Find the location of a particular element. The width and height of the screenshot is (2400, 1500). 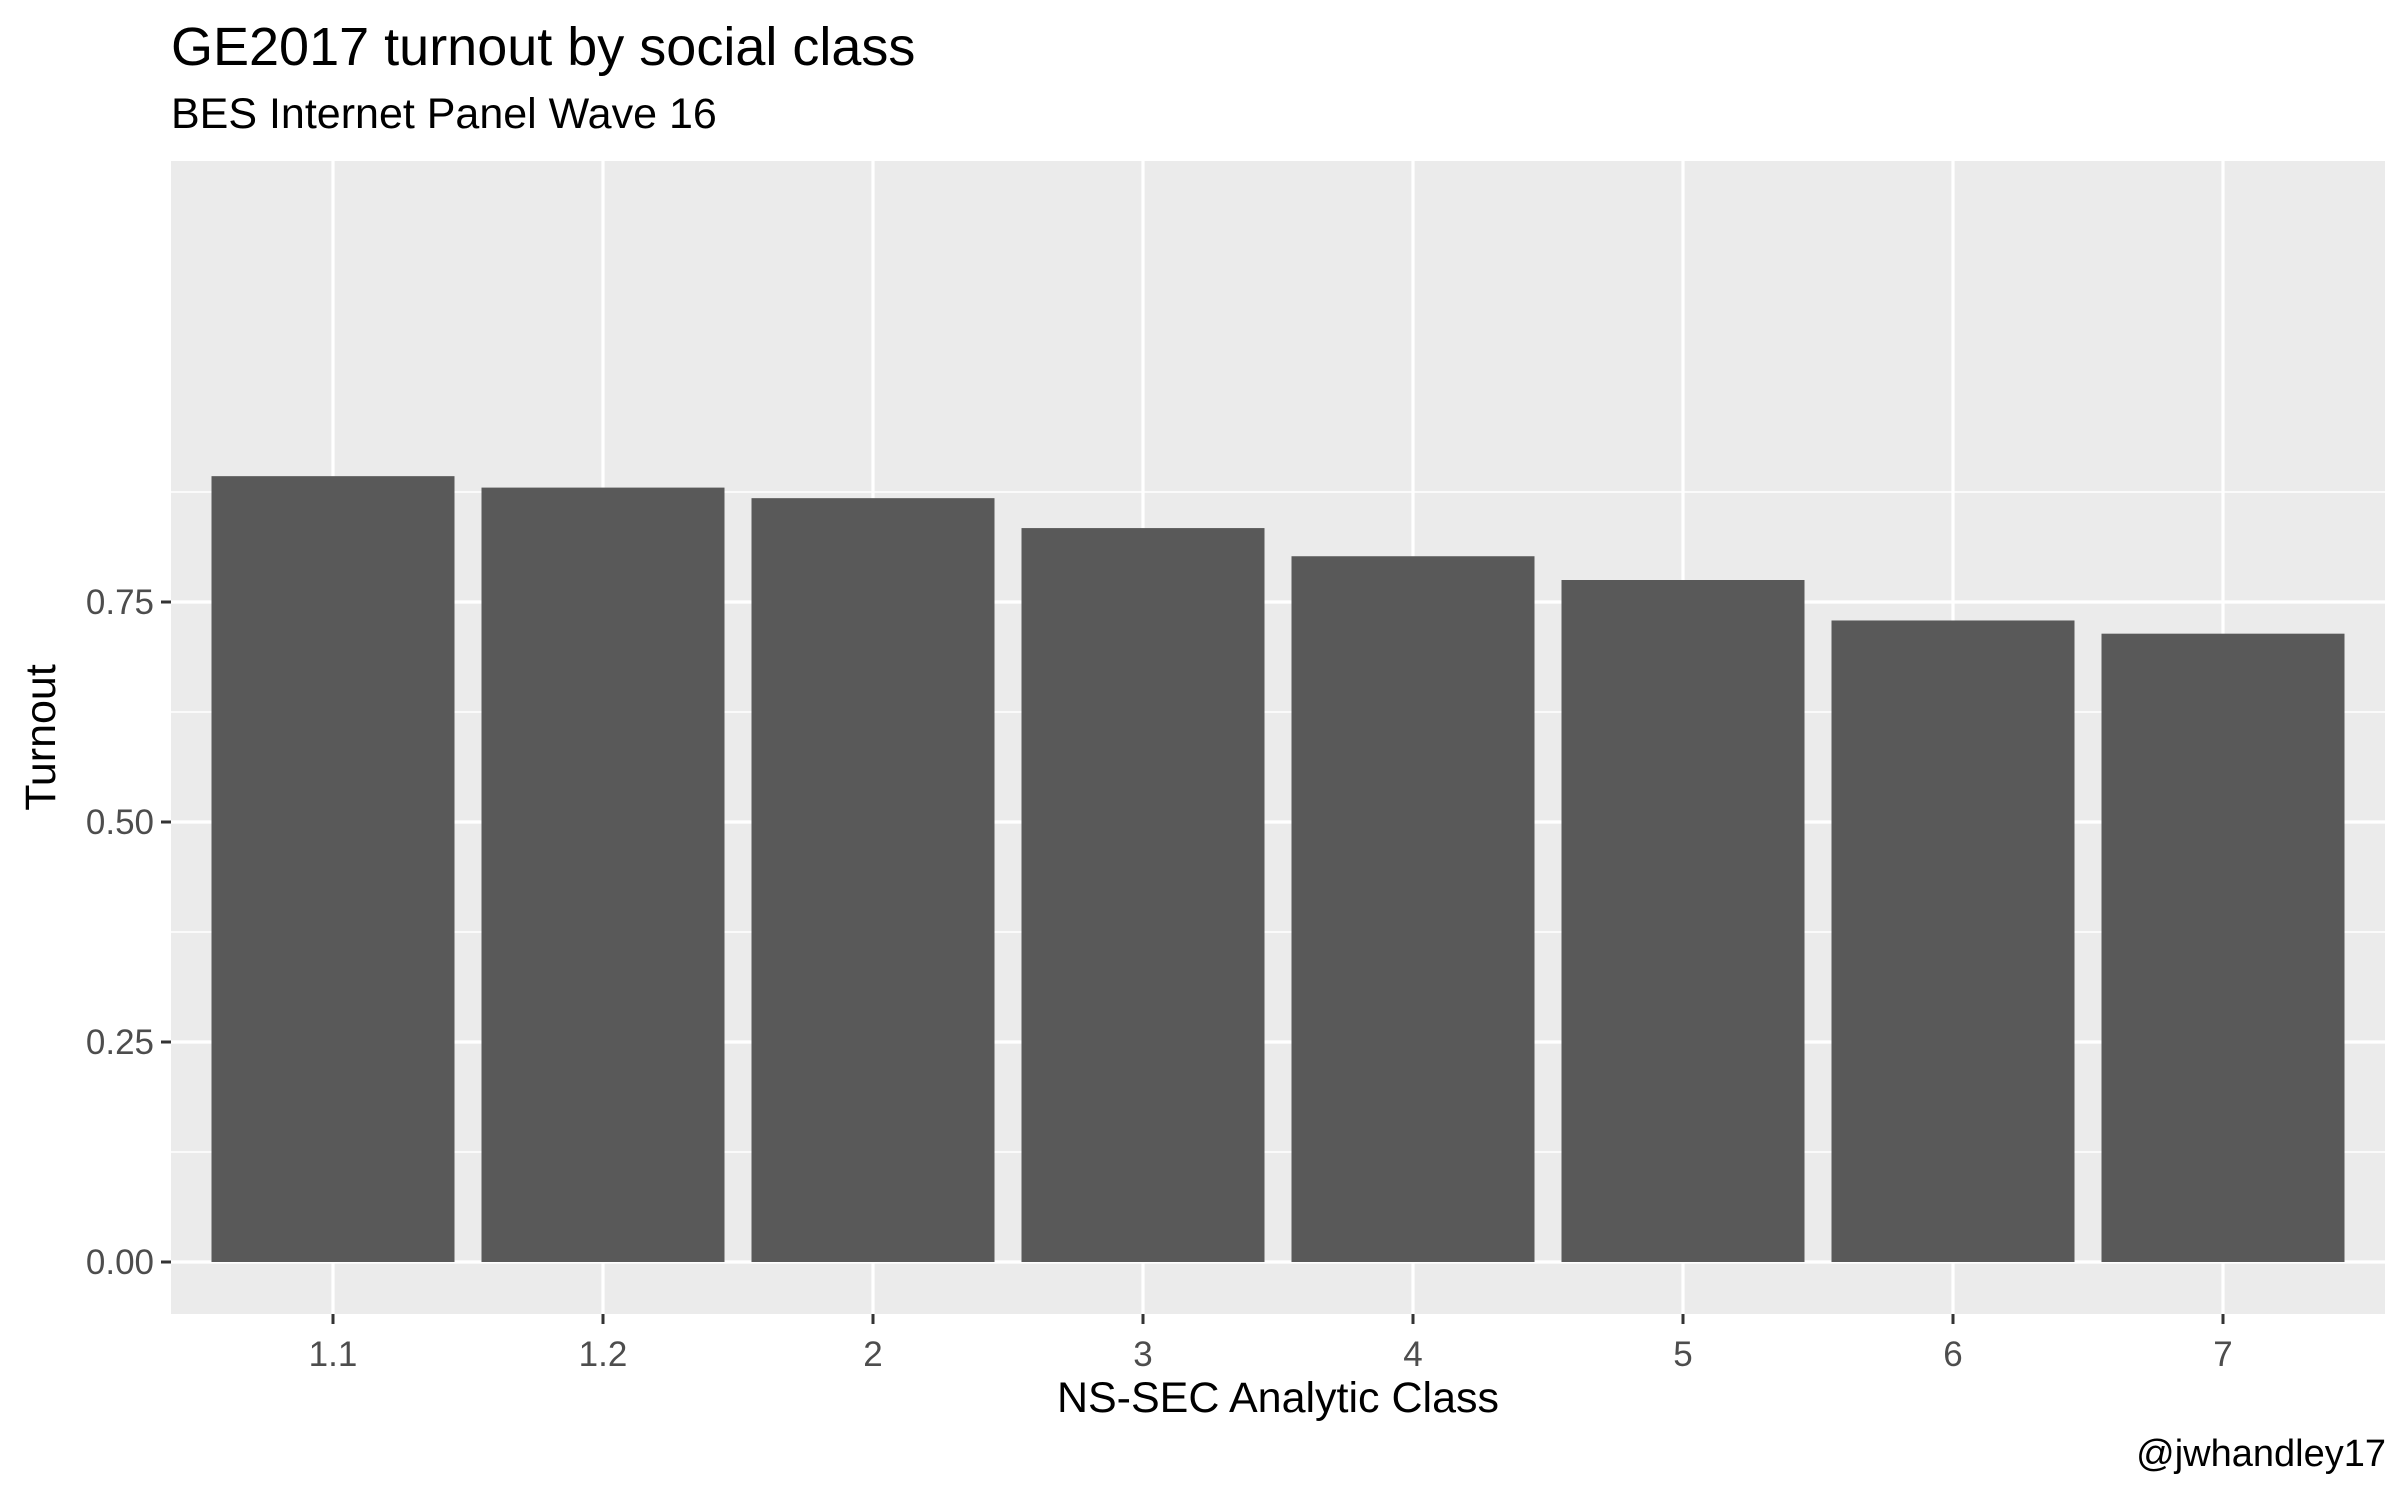

x-tick-label: 1.1 is located at coordinates (333, 1354).